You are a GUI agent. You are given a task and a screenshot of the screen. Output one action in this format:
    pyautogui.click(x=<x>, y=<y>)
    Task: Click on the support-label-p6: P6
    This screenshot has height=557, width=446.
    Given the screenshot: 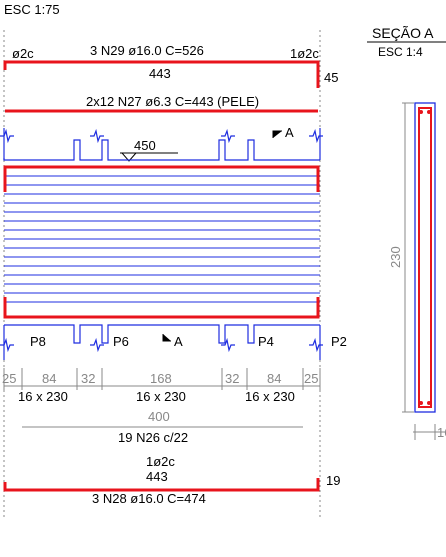 What is the action you would take?
    pyautogui.click(x=121, y=341)
    